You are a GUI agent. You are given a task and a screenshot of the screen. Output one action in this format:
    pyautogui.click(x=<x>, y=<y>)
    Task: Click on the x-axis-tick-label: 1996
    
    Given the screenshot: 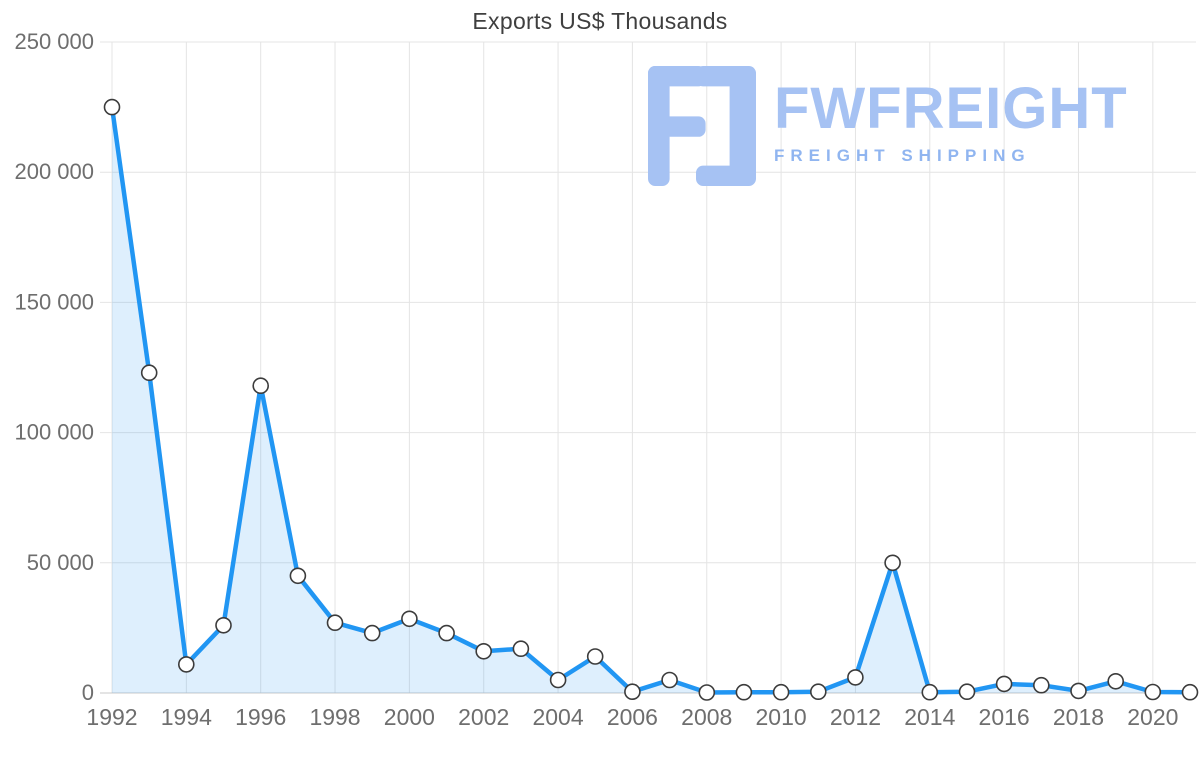 What is the action you would take?
    pyautogui.click(x=260, y=717)
    